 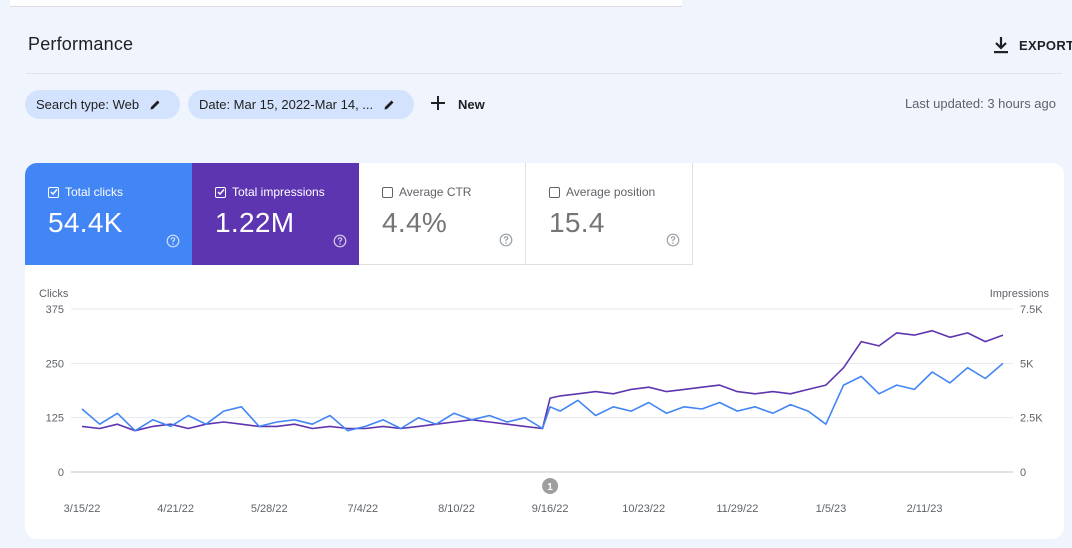 What do you see at coordinates (54, 294) in the screenshot?
I see `left-axis-title: Clicks` at bounding box center [54, 294].